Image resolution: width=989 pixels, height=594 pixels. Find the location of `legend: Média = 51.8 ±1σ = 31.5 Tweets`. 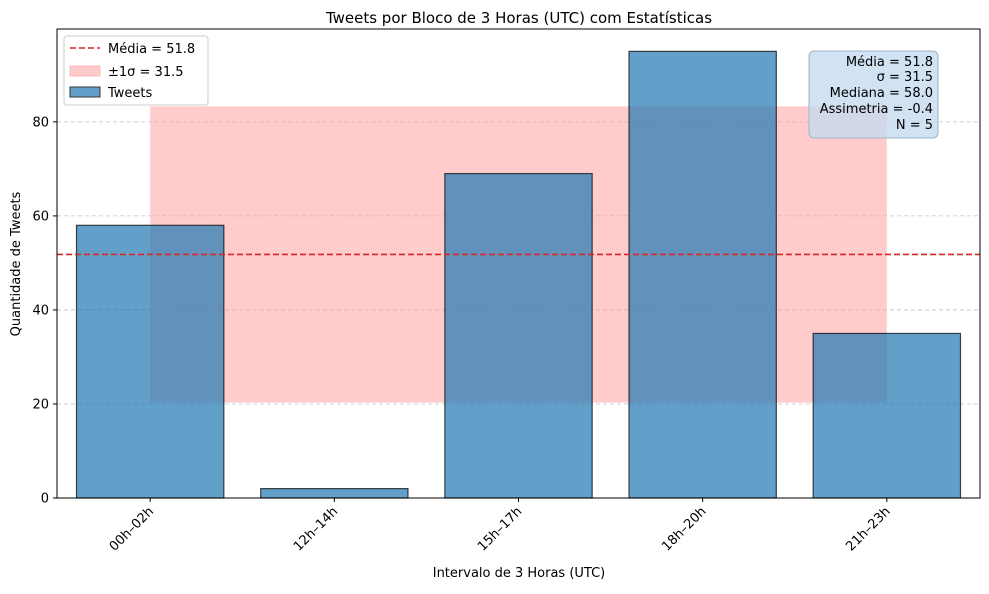

legend: Média = 51.8 ±1σ = 31.5 Tweets is located at coordinates (136, 70).